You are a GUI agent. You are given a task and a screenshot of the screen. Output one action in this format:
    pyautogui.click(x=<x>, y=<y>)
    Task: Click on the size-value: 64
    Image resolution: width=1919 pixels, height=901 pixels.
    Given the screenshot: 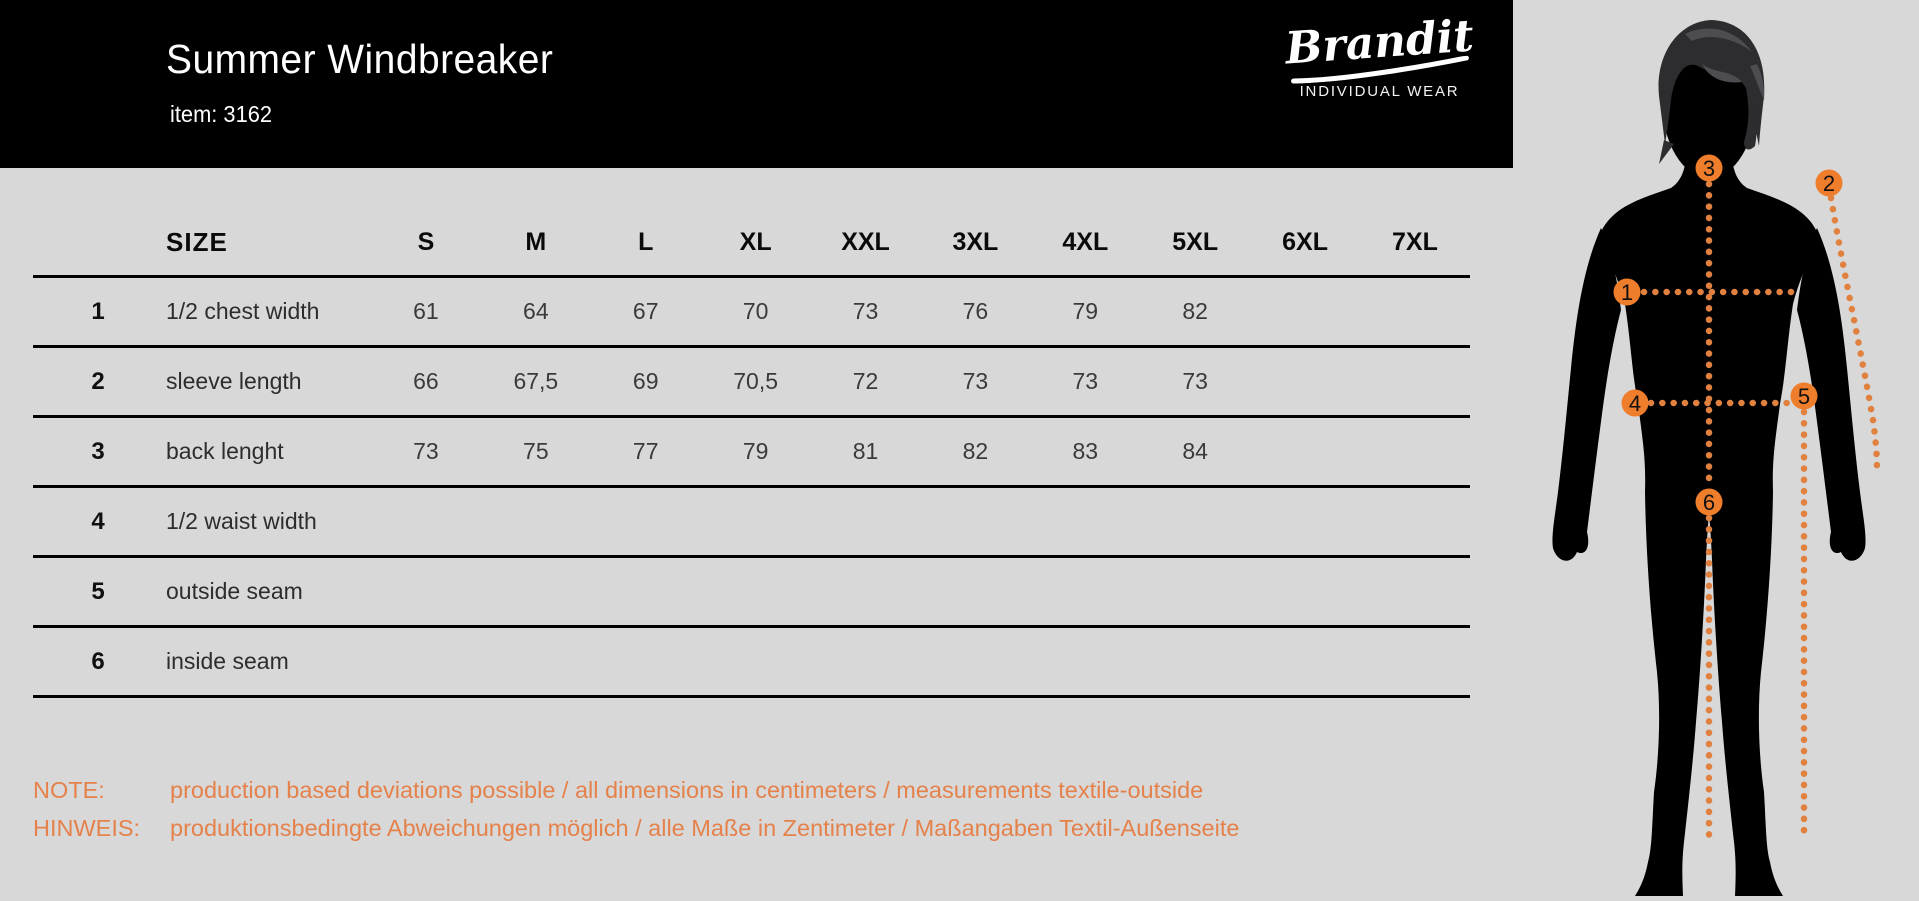 What is the action you would take?
    pyautogui.click(x=536, y=311)
    